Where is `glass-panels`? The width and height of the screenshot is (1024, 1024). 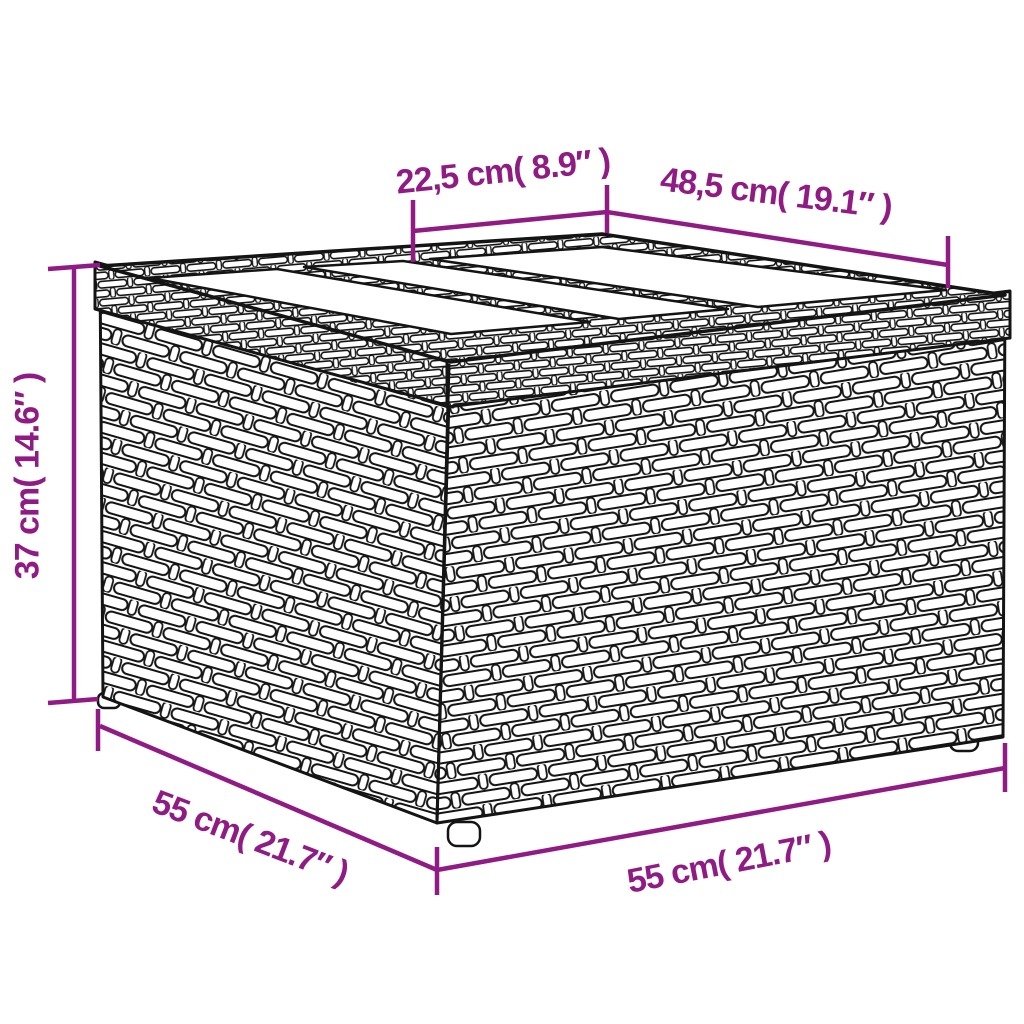 glass-panels is located at coordinates (548, 290).